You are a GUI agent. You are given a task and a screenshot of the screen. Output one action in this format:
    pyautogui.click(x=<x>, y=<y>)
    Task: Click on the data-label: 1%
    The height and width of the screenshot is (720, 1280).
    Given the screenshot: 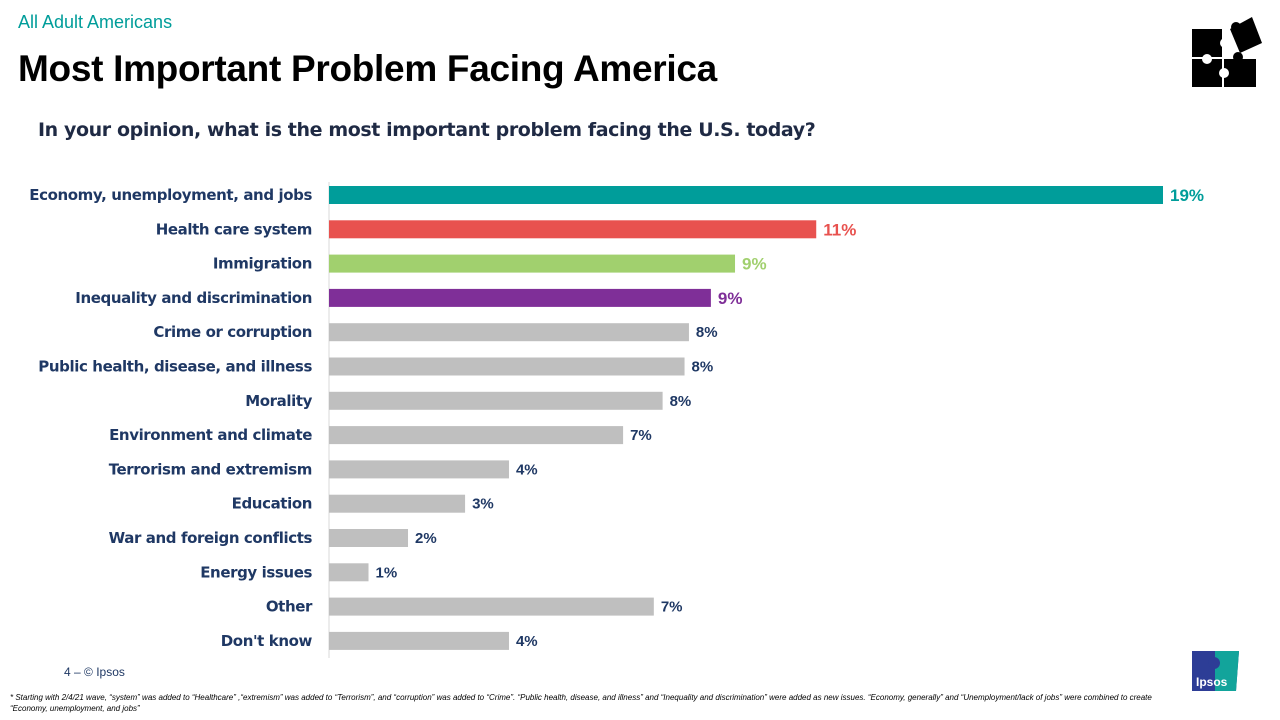 What is the action you would take?
    pyautogui.click(x=387, y=572)
    